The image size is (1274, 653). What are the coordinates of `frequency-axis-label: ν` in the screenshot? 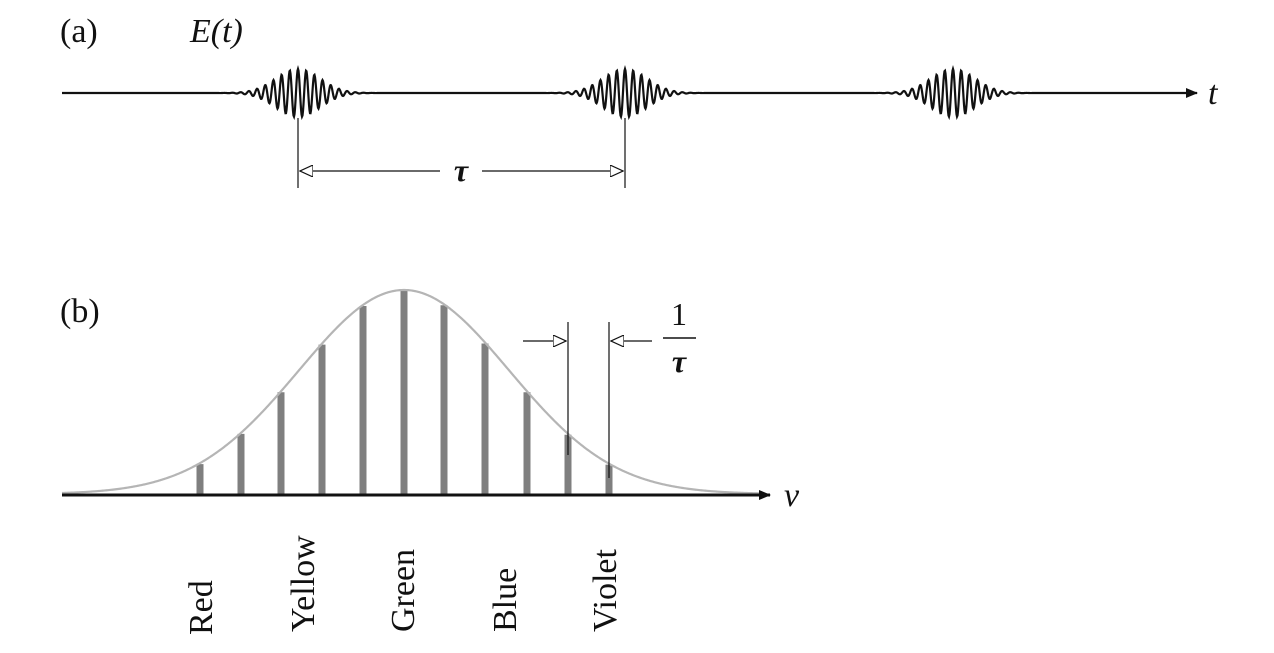 It's located at (792, 495).